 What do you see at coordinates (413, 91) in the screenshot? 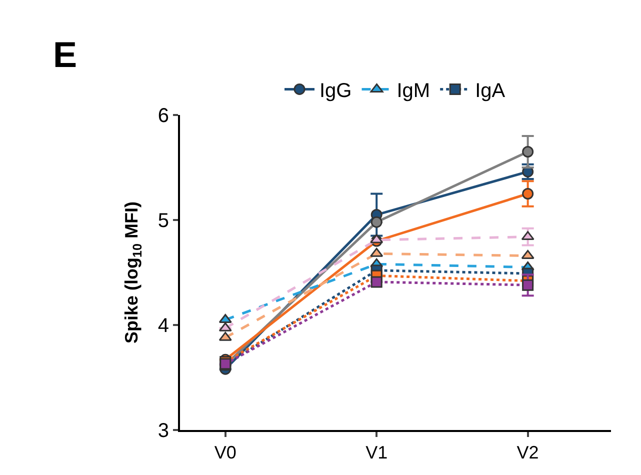
I see `legend-label: IgM` at bounding box center [413, 91].